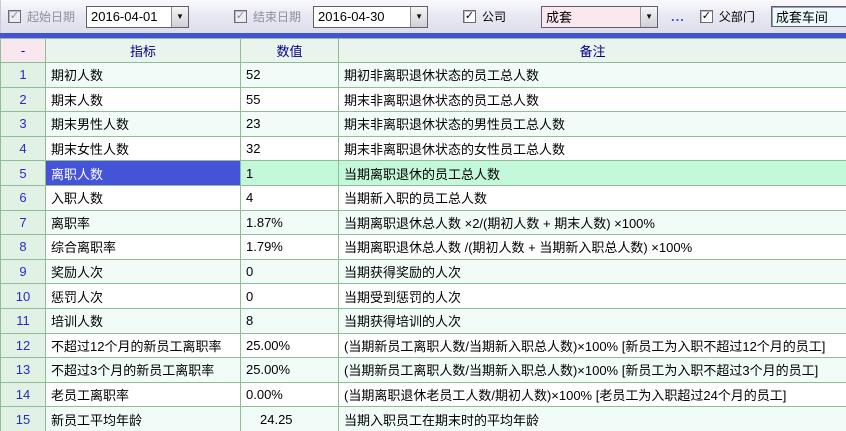 This screenshot has width=846, height=431. Describe the element at coordinates (289, 173) in the screenshot. I see `value-cell: 1` at that location.